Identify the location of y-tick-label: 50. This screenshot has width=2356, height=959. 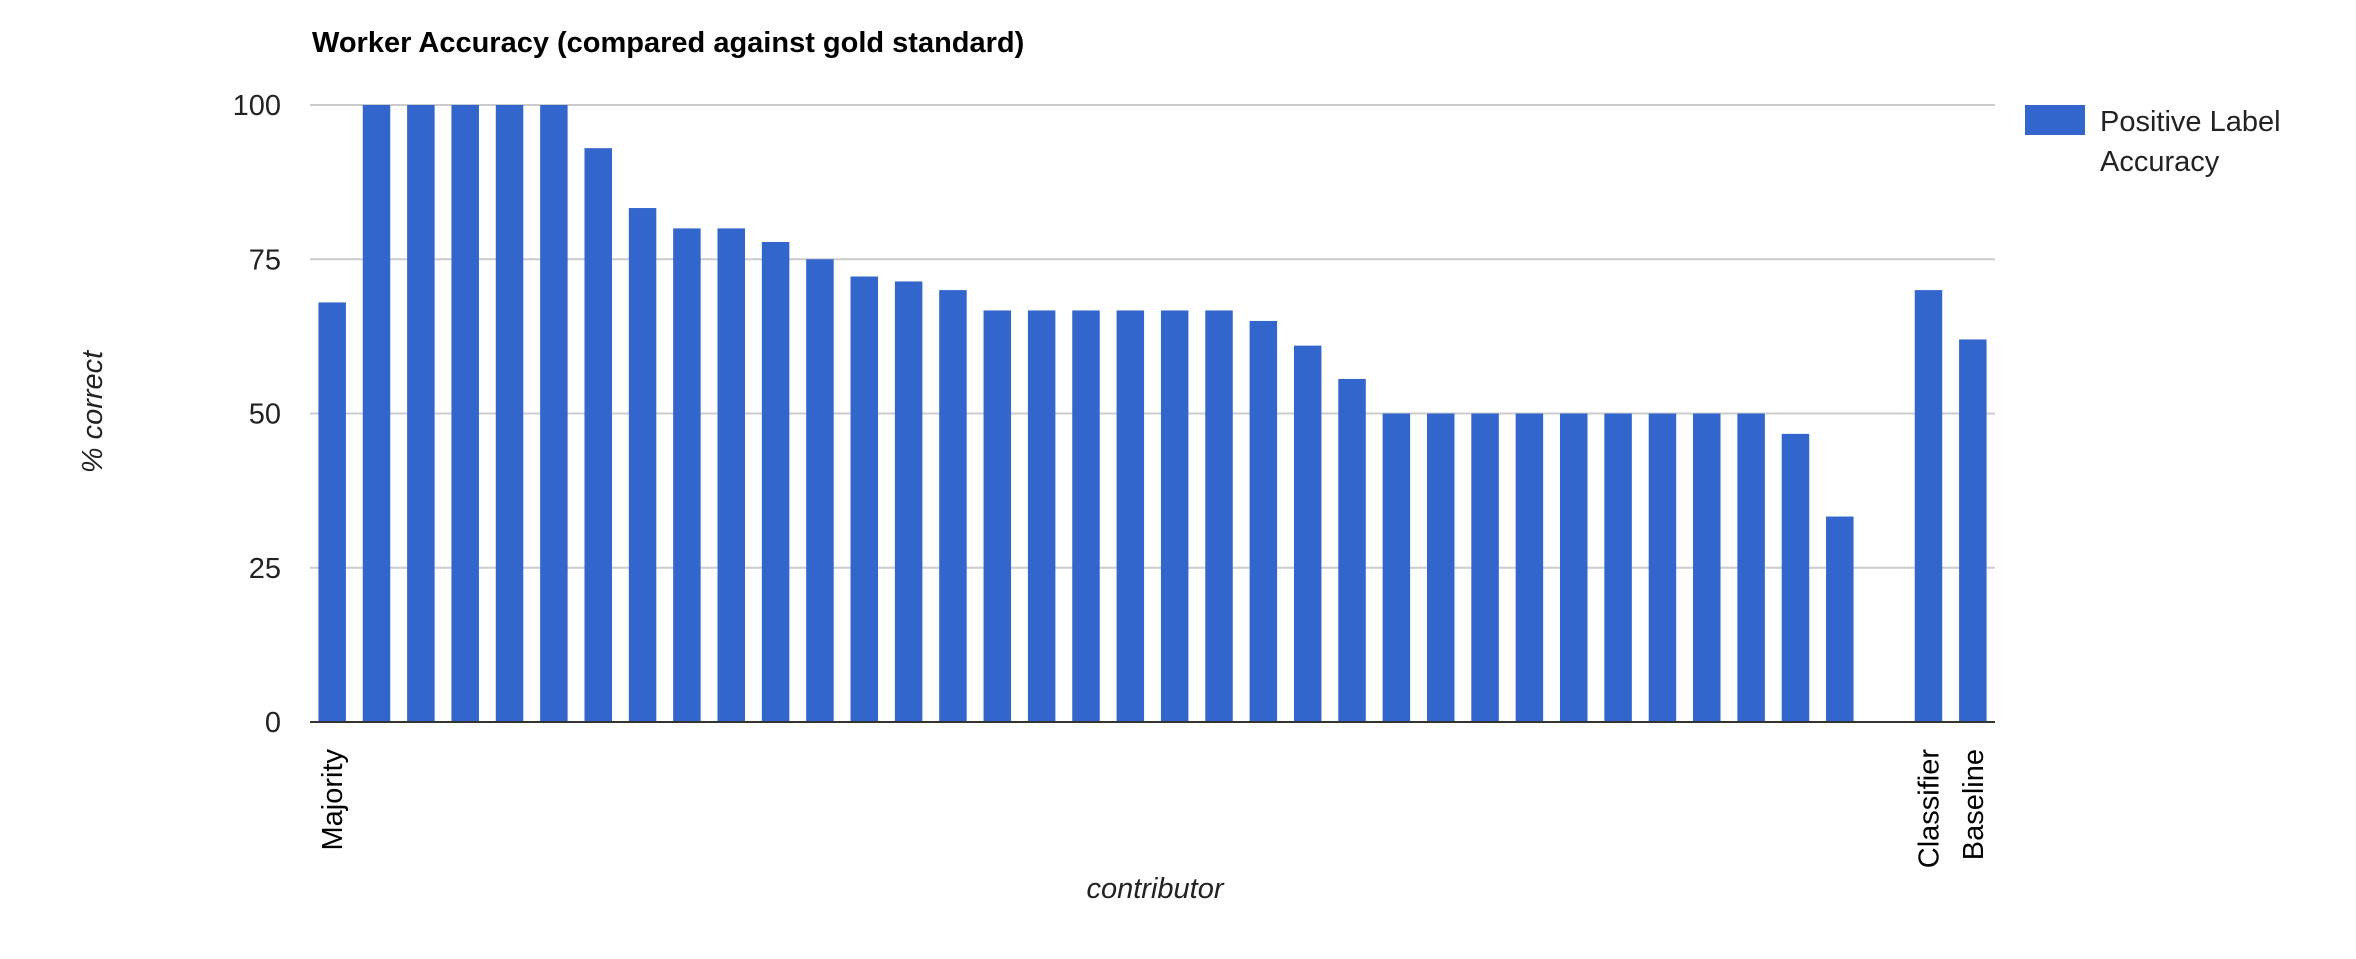
(265, 415).